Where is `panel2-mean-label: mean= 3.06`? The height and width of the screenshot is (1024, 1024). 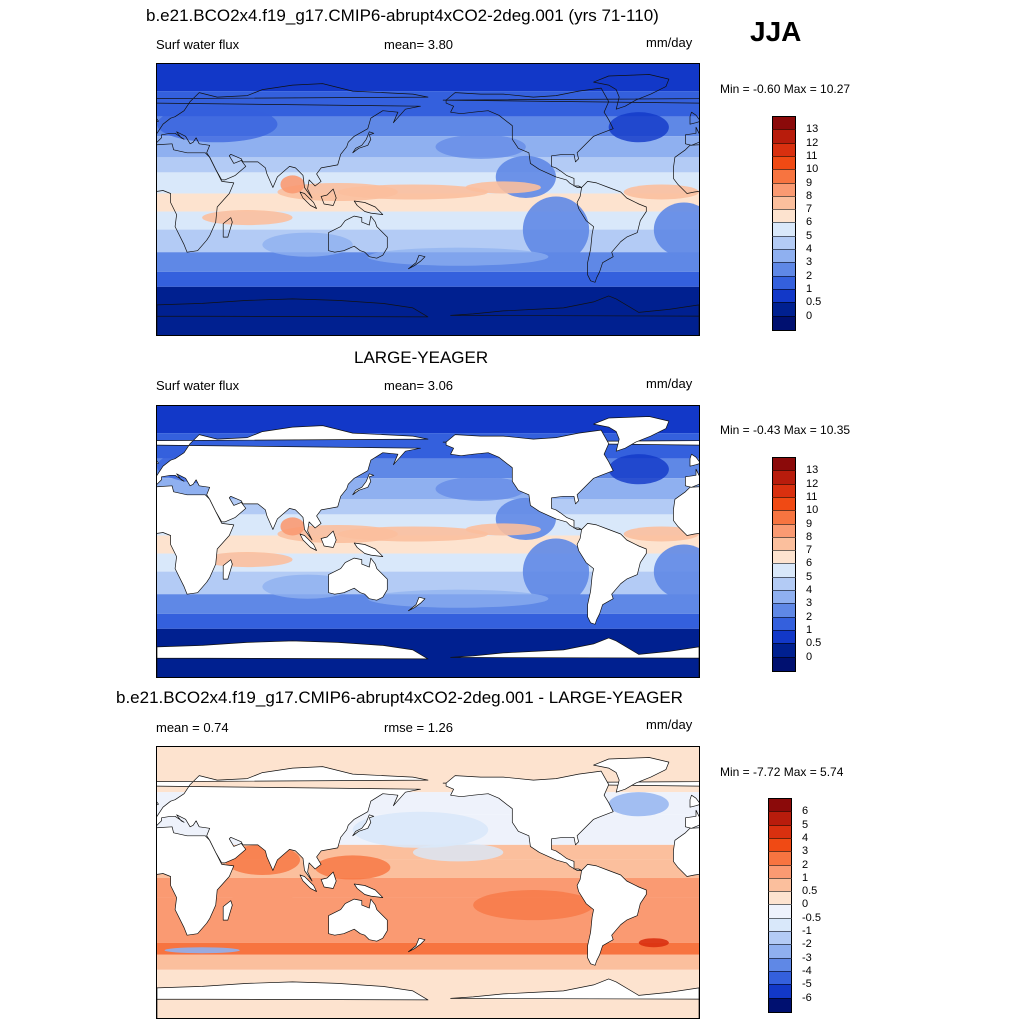 panel2-mean-label: mean= 3.06 is located at coordinates (419, 385).